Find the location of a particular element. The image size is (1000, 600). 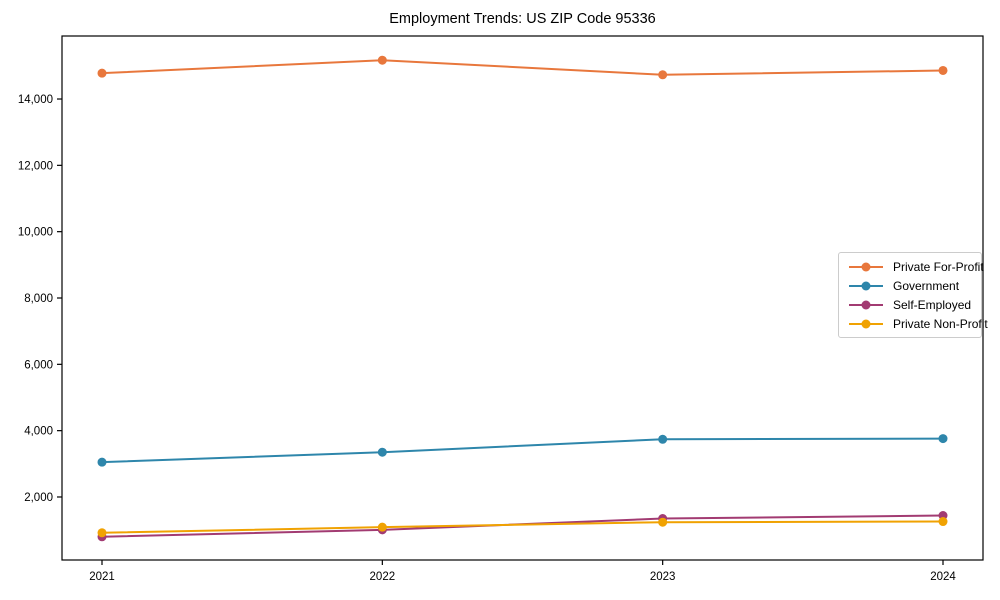

y-axis-tick-label: 4,000 is located at coordinates (38, 432).